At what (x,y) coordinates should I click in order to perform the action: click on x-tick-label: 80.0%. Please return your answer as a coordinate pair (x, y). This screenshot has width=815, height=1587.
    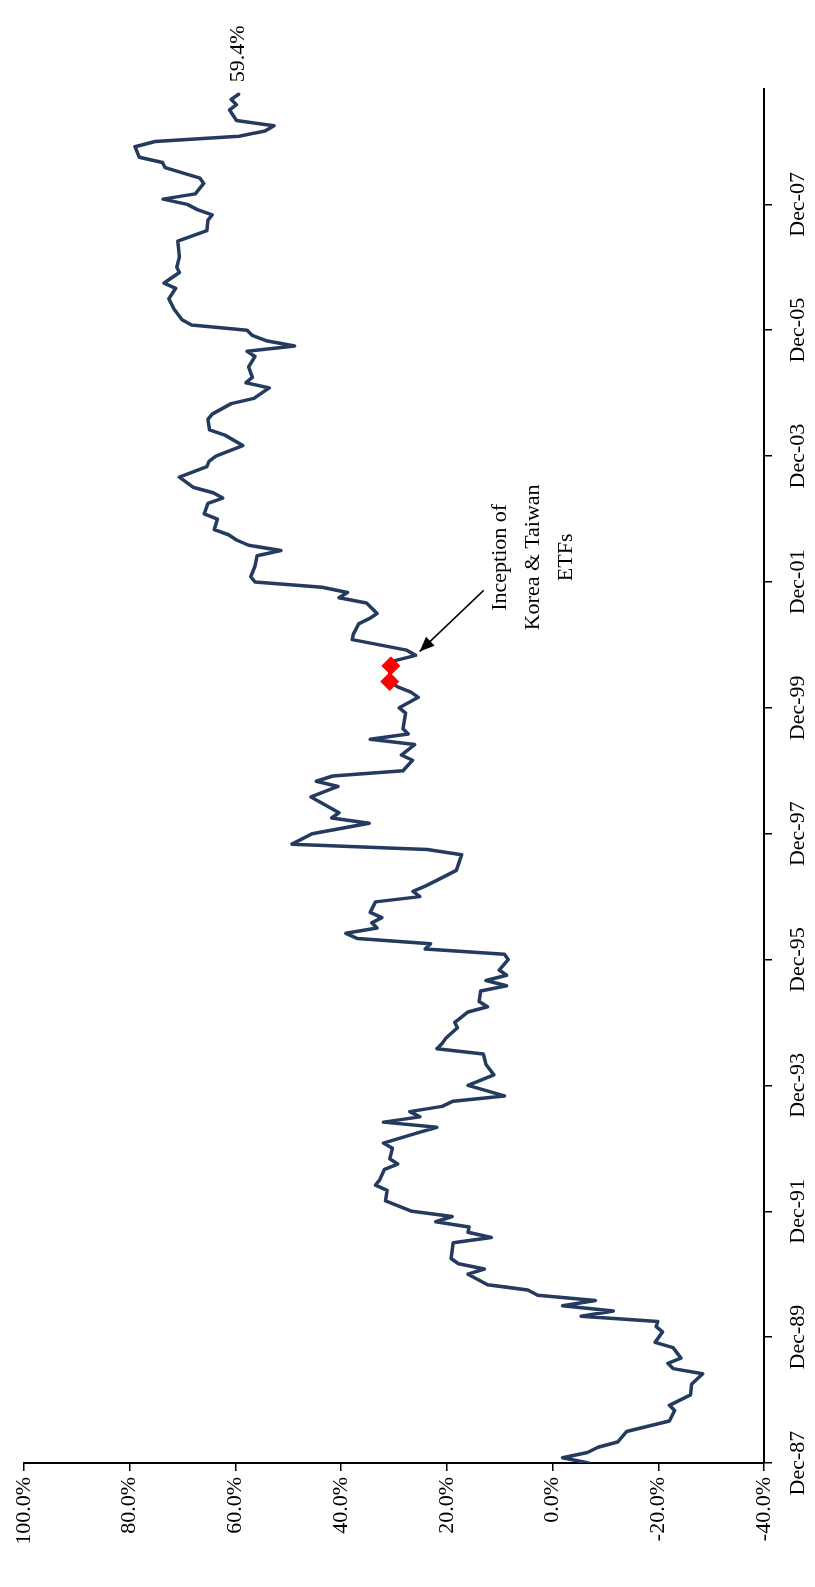
    Looking at the image, I should click on (128, 1505).